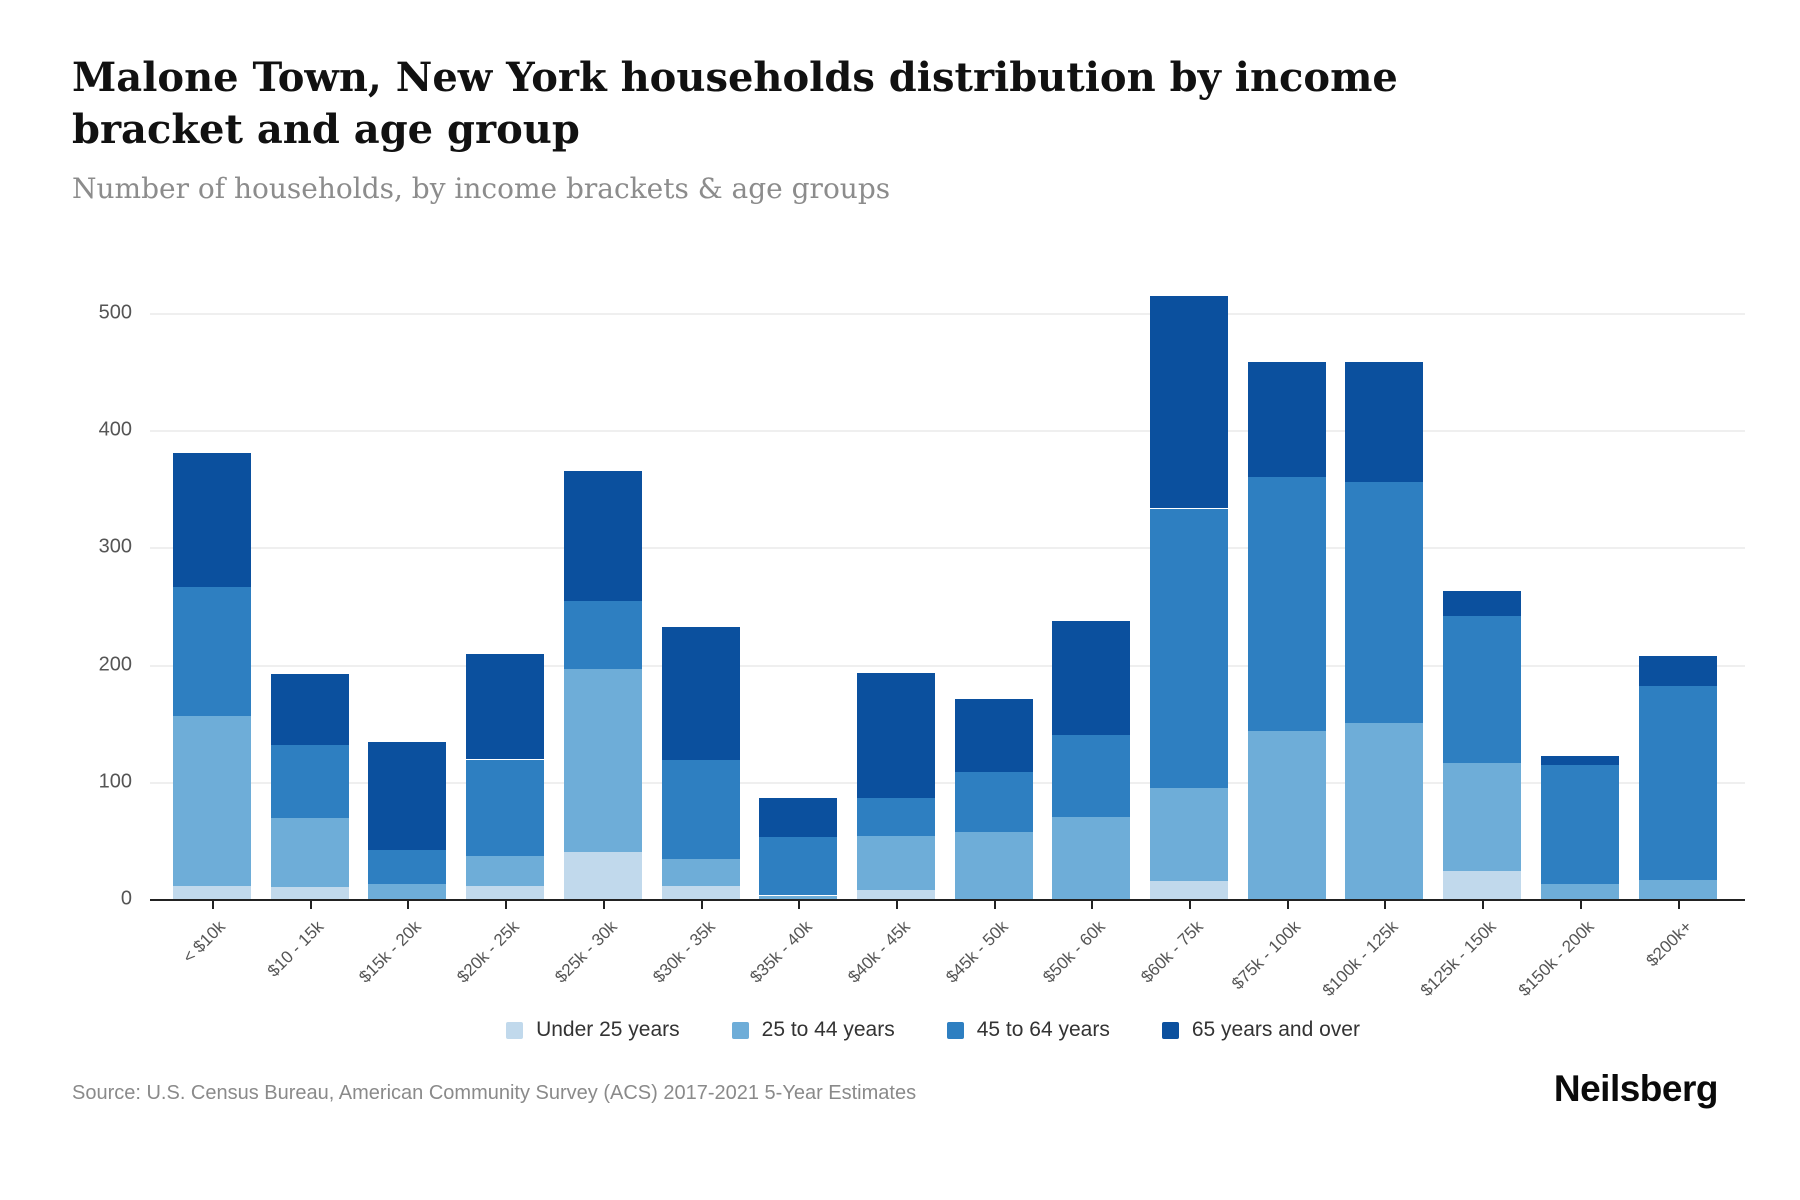 This screenshot has width=1800, height=1200. Describe the element at coordinates (389, 952) in the screenshot. I see `x-axis-tick-label: $15k - 20k` at that location.